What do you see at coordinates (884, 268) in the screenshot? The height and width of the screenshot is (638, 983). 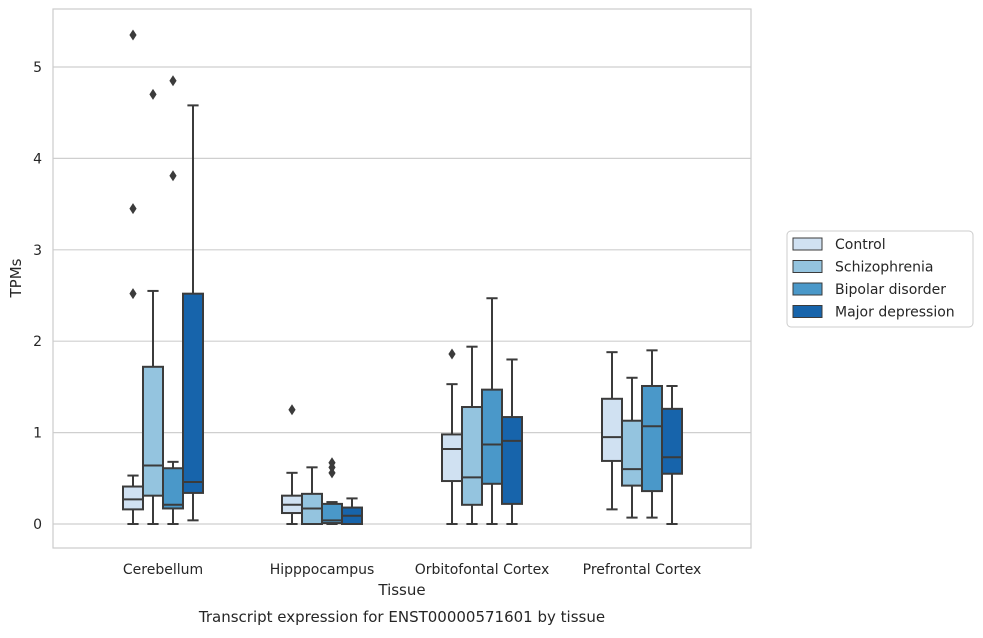 I see `legend-label-2: Schizophrenia` at bounding box center [884, 268].